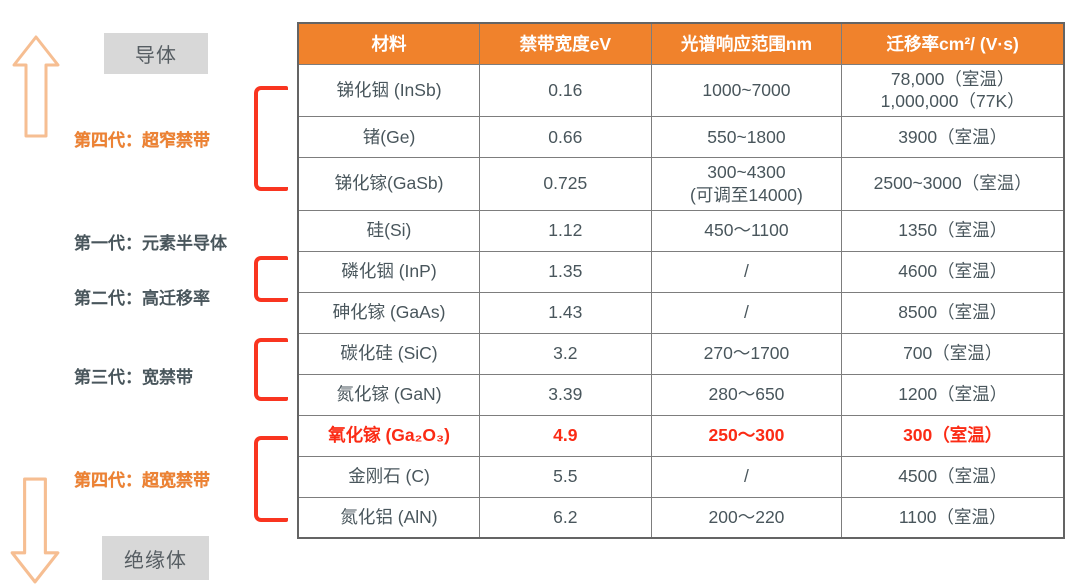 This screenshot has height=586, width=1080. I want to click on table-row-gan: 氮化镓 (GaN) 3.39 280～650 1200（室温）, so click(681, 394).